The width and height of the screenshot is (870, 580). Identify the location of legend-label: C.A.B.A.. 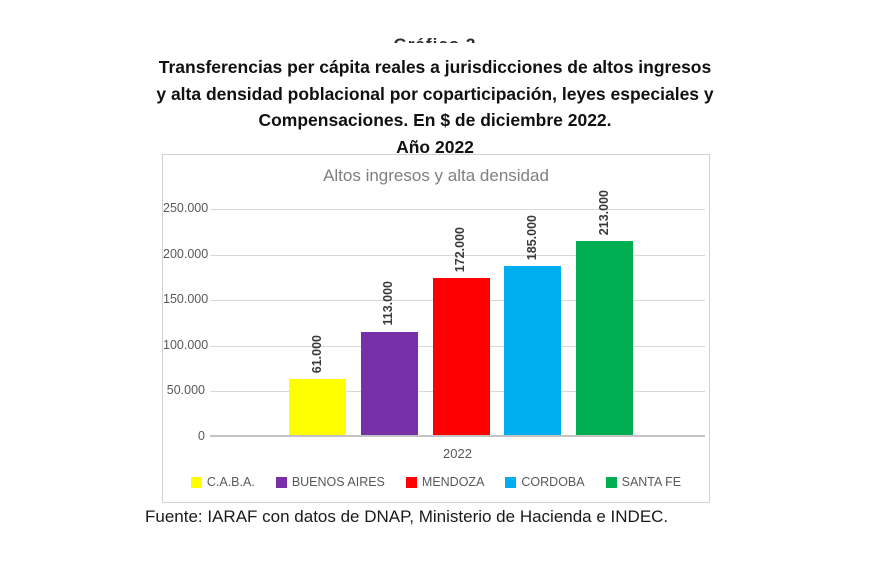
(230, 482).